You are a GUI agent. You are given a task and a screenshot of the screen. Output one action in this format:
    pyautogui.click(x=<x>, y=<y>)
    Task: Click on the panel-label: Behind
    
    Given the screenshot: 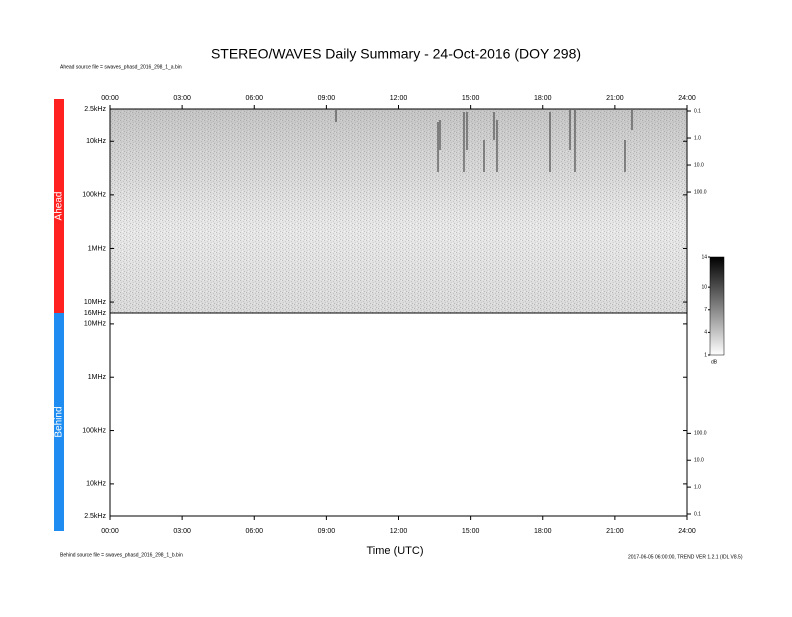 What is the action you would take?
    pyautogui.click(x=59, y=421)
    